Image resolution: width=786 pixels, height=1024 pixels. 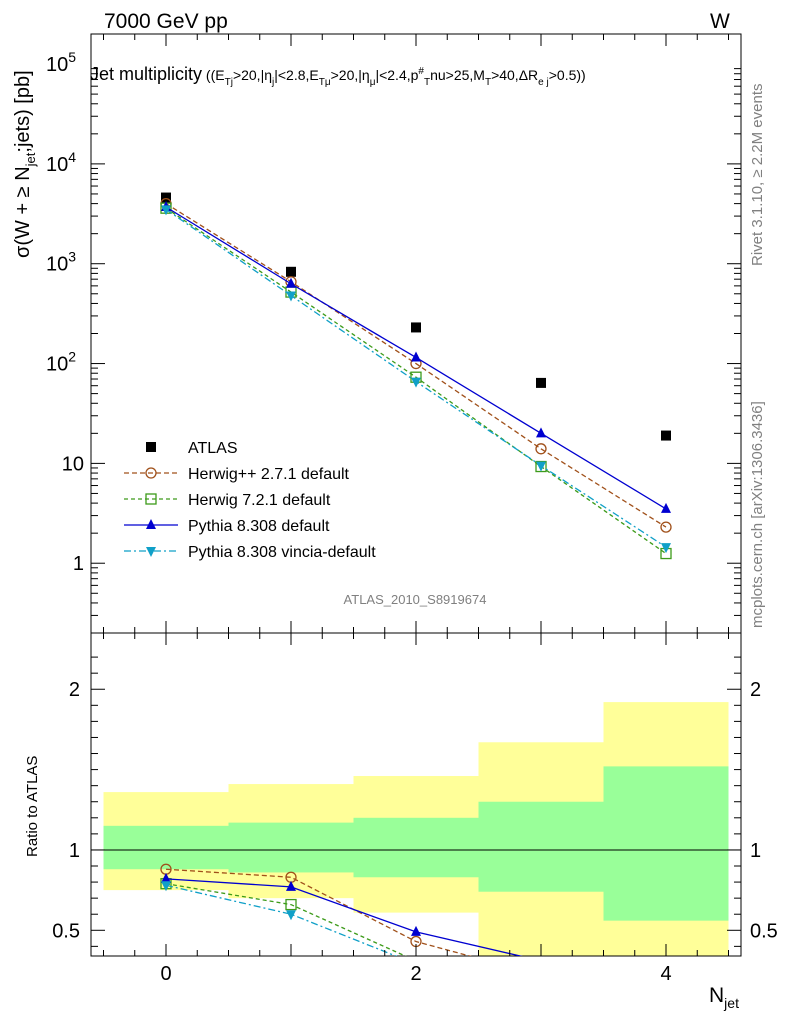 What do you see at coordinates (755, 690) in the screenshot?
I see `ratio-y-tick-label-right: 2` at bounding box center [755, 690].